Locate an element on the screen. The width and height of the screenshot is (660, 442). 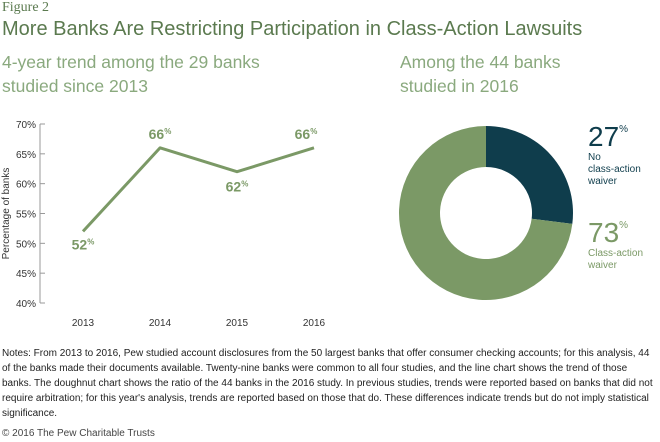
data-label: 52% is located at coordinates (83, 244).